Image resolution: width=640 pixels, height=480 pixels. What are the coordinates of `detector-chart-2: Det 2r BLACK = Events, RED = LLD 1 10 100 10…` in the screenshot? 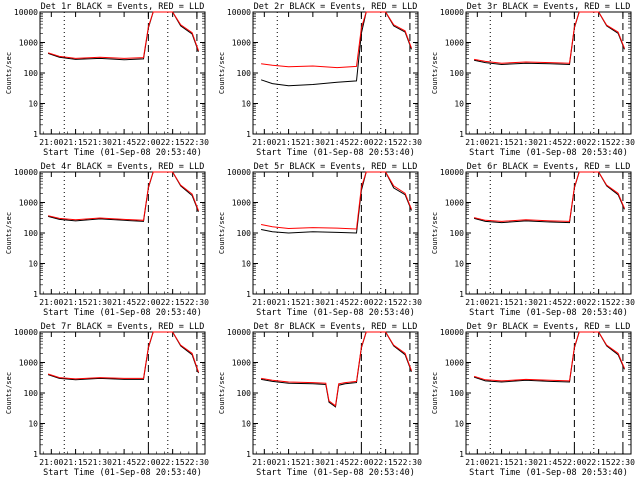 It's located at (320, 80).